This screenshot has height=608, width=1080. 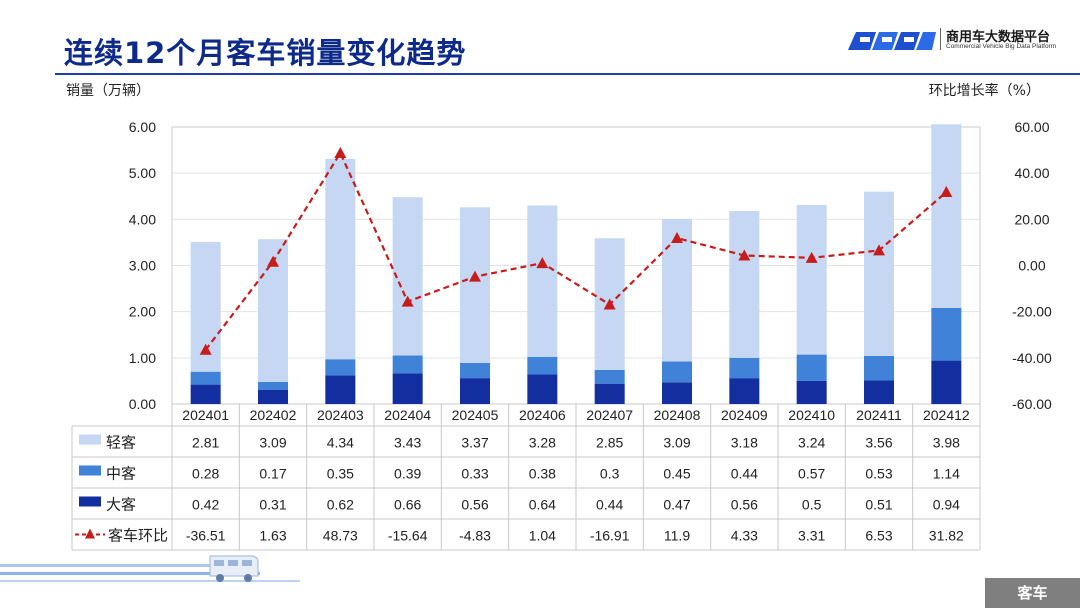 I want to click on table-cell: 0.53, so click(x=878, y=474).